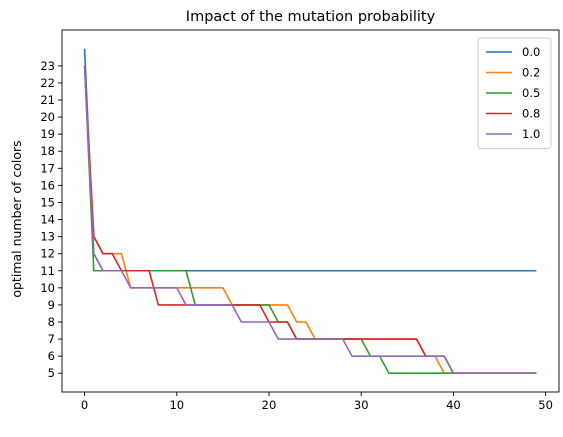 The width and height of the screenshot is (563, 437). I want to click on x-tick-label: 50, so click(545, 405).